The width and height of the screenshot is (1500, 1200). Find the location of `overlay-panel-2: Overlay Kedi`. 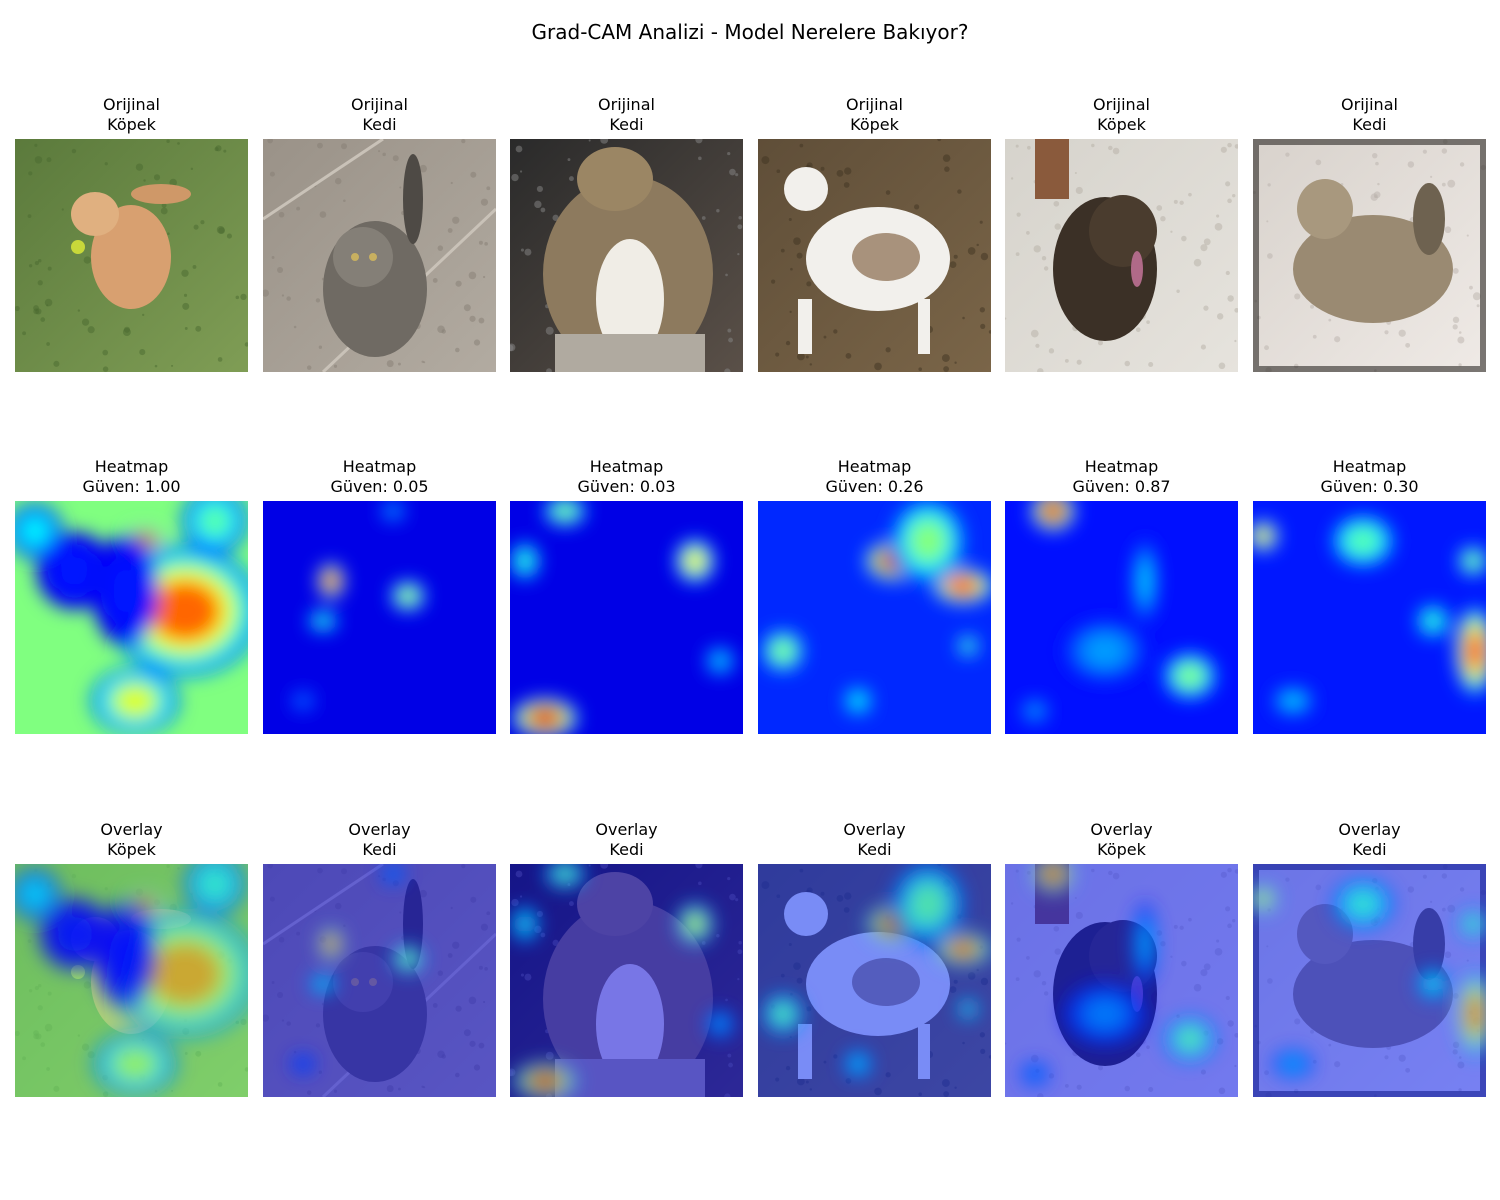

overlay-panel-2: Overlay Kedi is located at coordinates (379, 958).